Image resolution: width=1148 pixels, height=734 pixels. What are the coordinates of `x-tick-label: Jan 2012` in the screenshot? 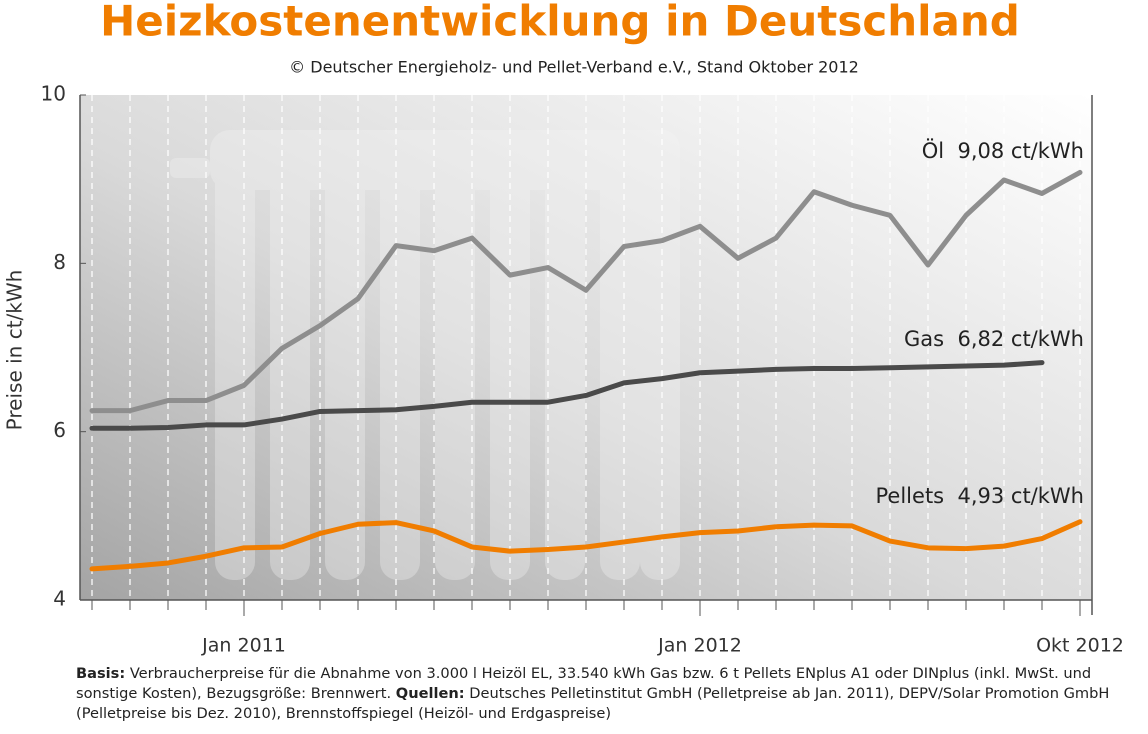 It's located at (699, 646).